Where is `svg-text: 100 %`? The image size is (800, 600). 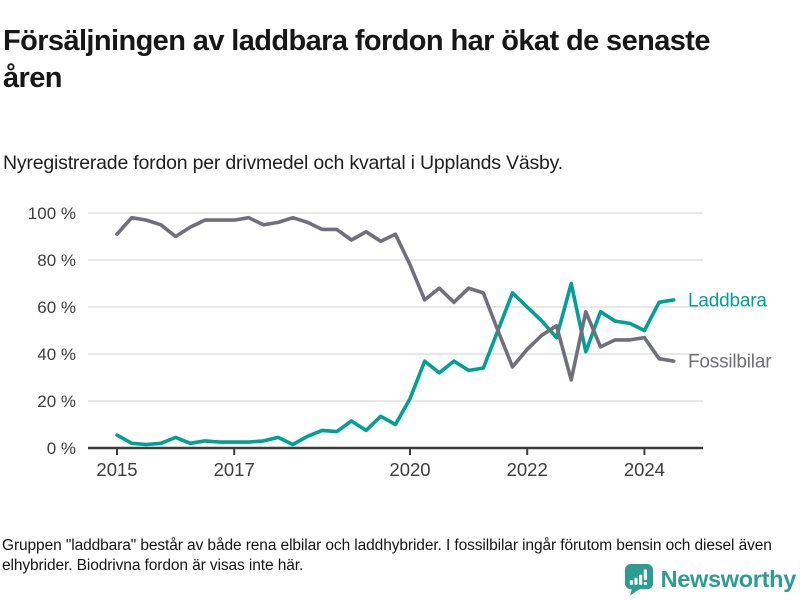 svg-text: 100 % is located at coordinates (52, 213).